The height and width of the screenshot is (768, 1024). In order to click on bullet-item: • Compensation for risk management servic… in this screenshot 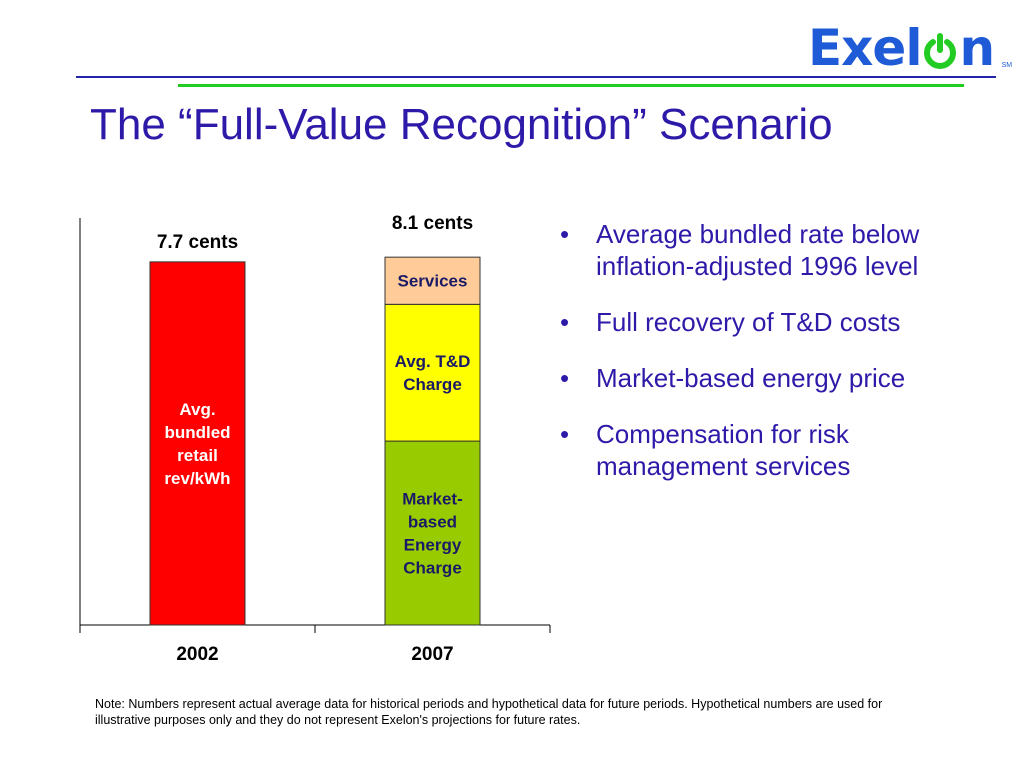, I will do `click(781, 450)`.